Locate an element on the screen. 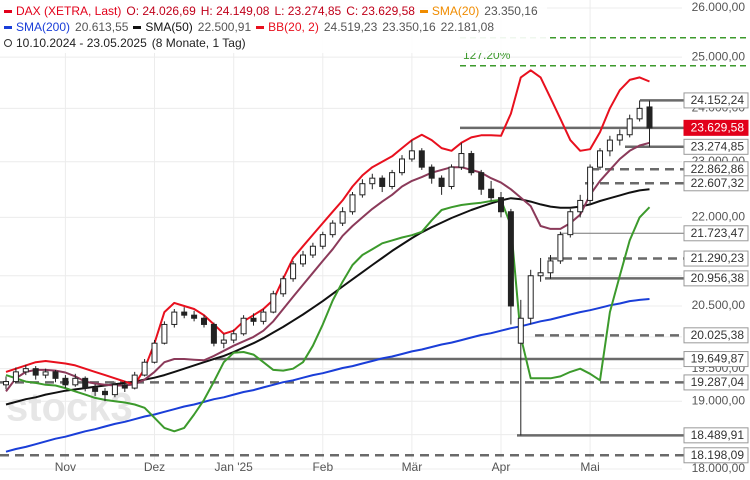  y-tick-label: 22.000,00 is located at coordinates (719, 217).